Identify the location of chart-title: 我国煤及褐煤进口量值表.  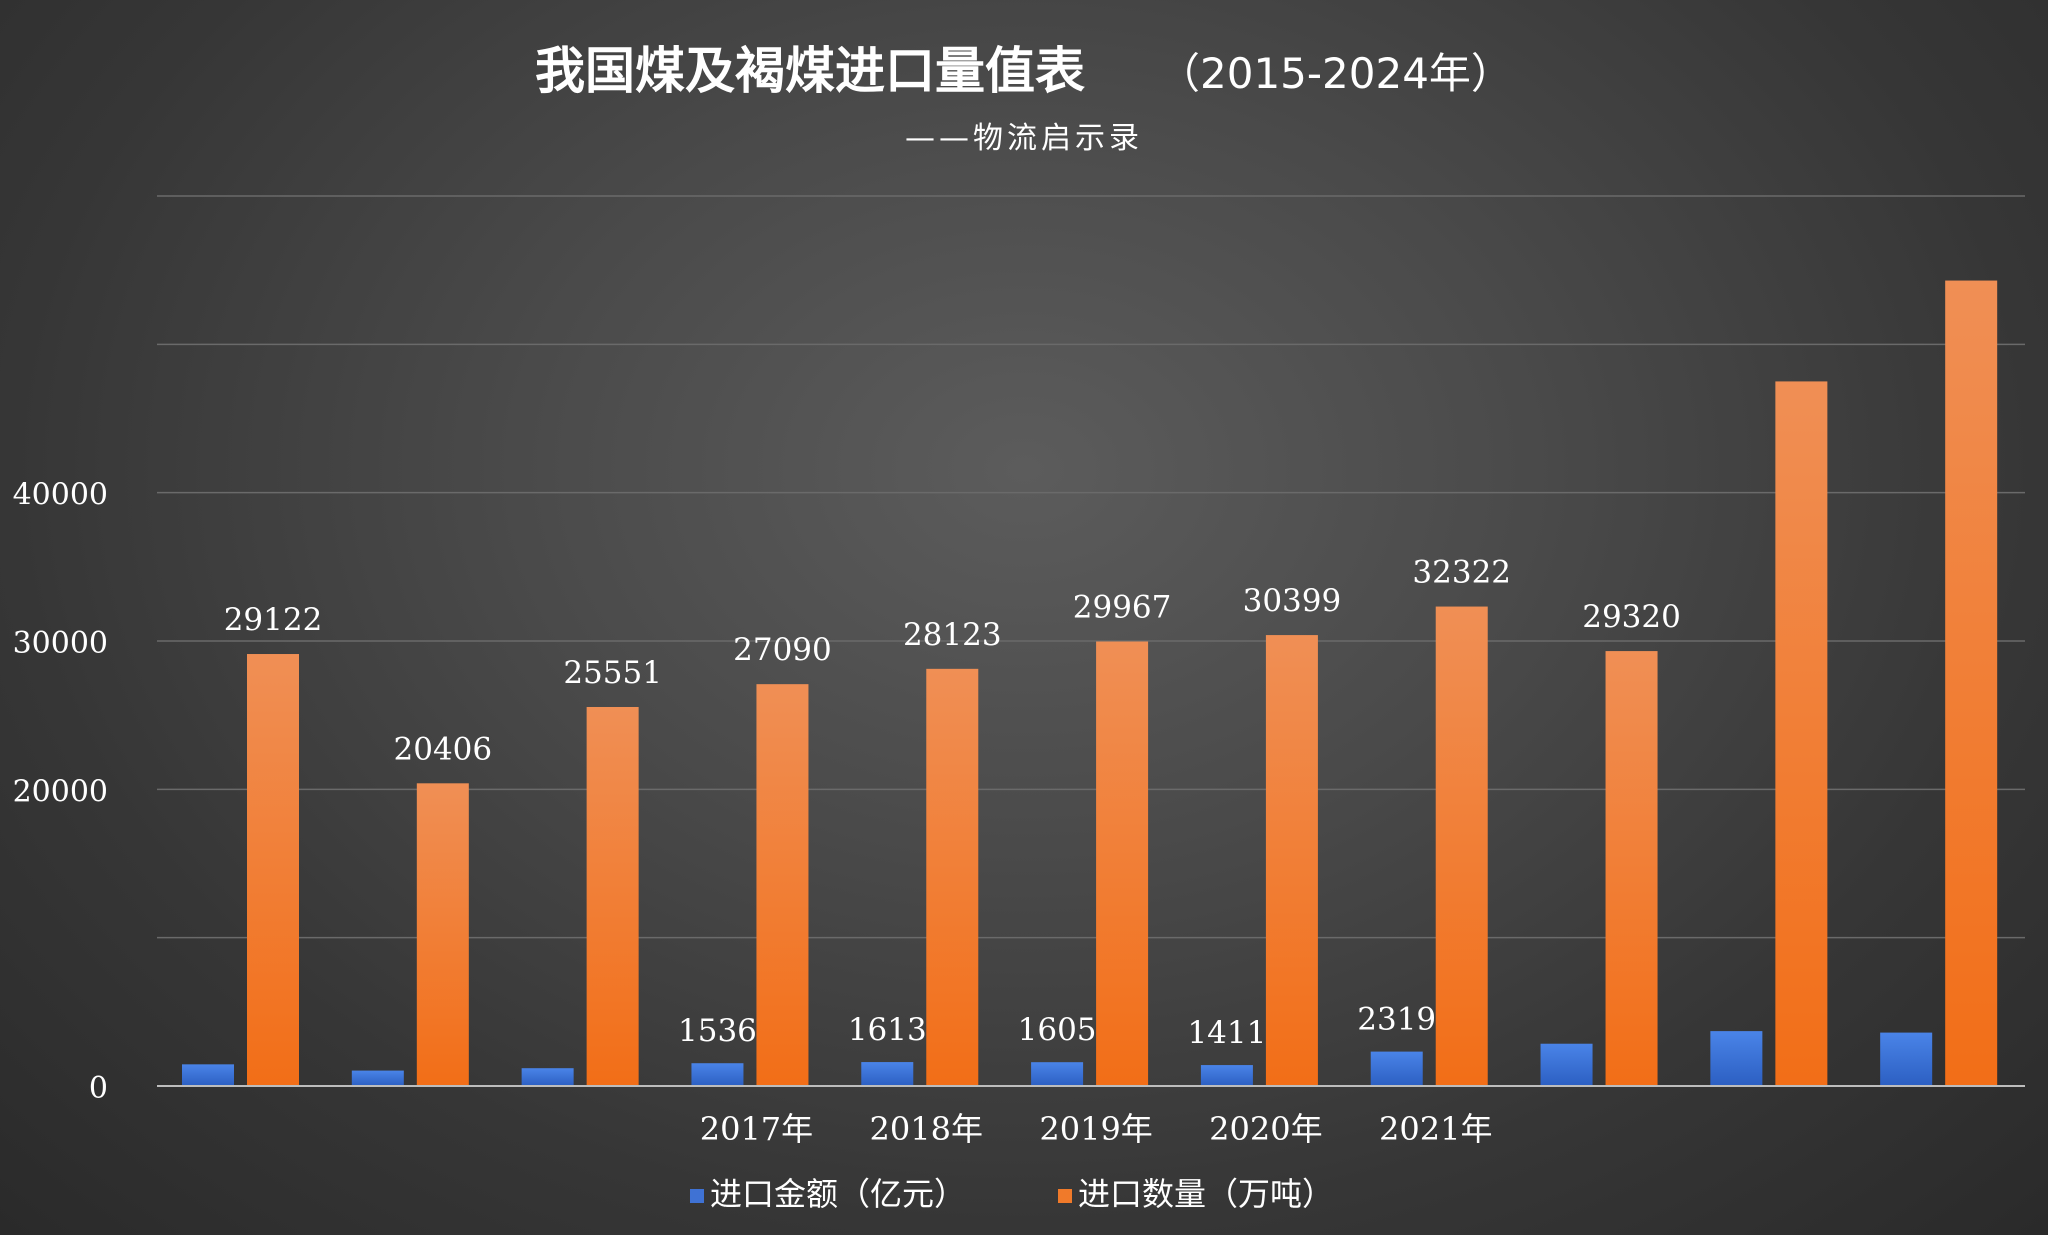
(810, 71).